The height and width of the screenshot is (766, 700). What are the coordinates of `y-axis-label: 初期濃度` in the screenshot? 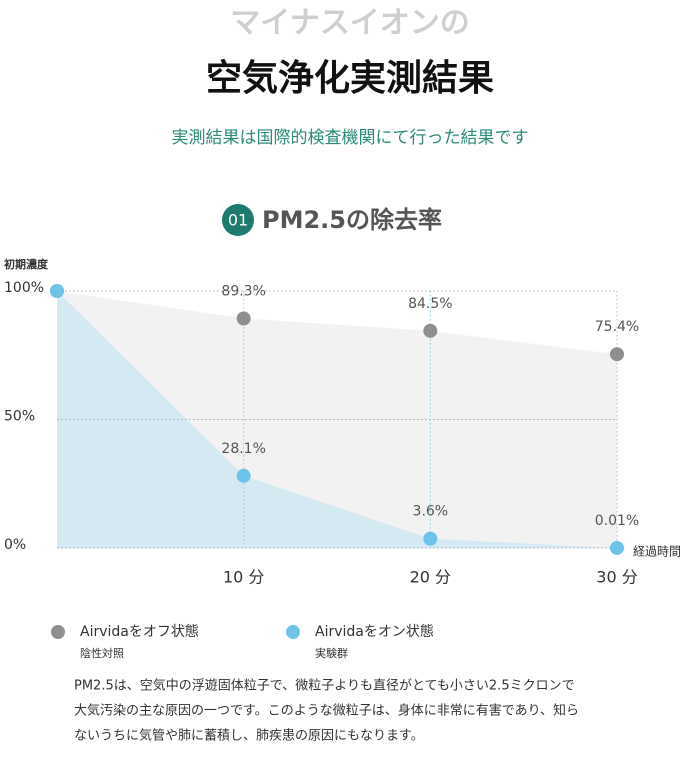 It's located at (26, 264).